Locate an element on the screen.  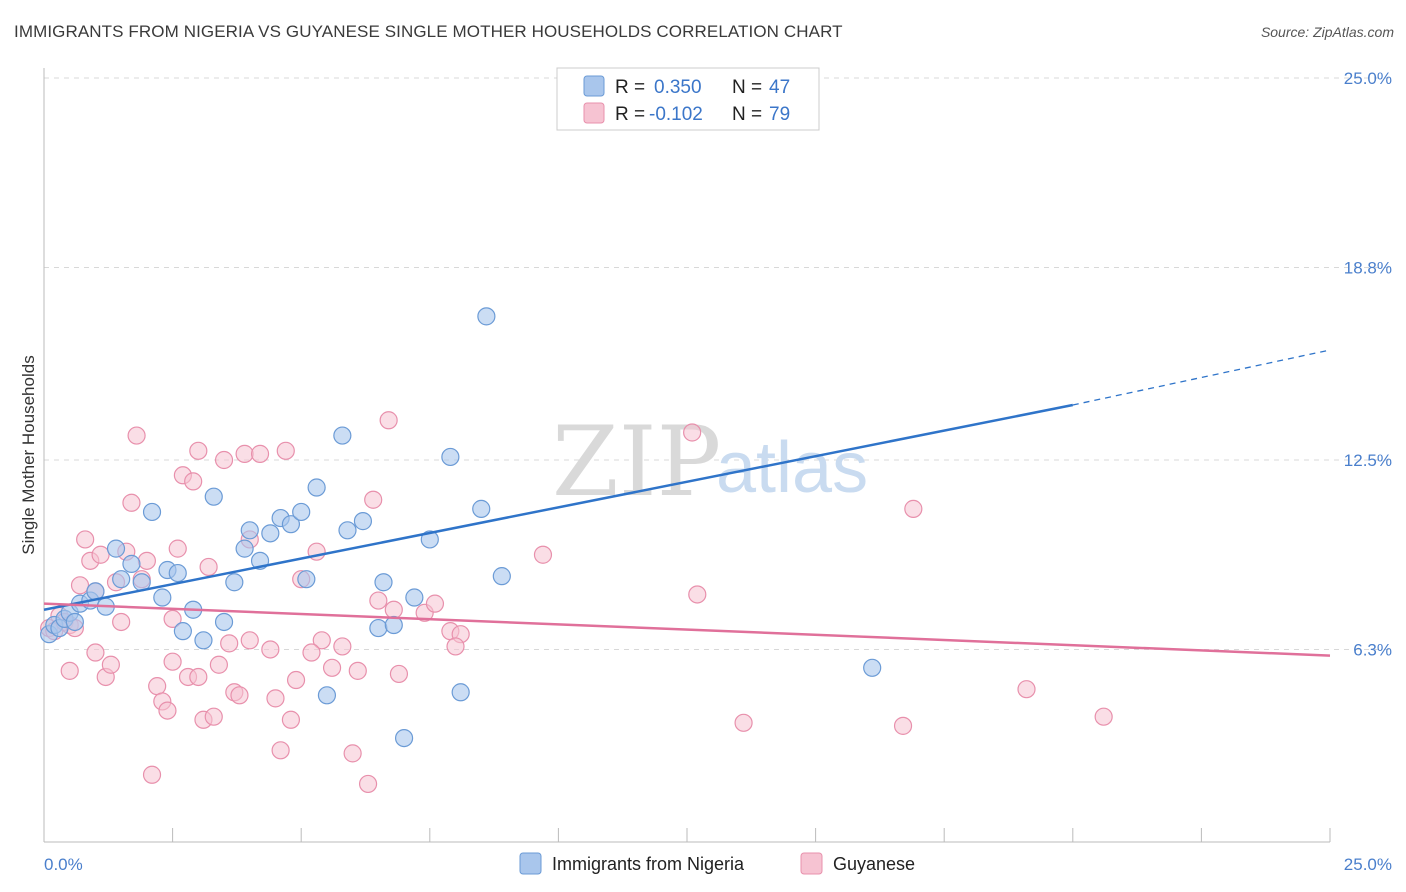
legend-n-value-guyanese: 79 is located at coordinates (779, 114).